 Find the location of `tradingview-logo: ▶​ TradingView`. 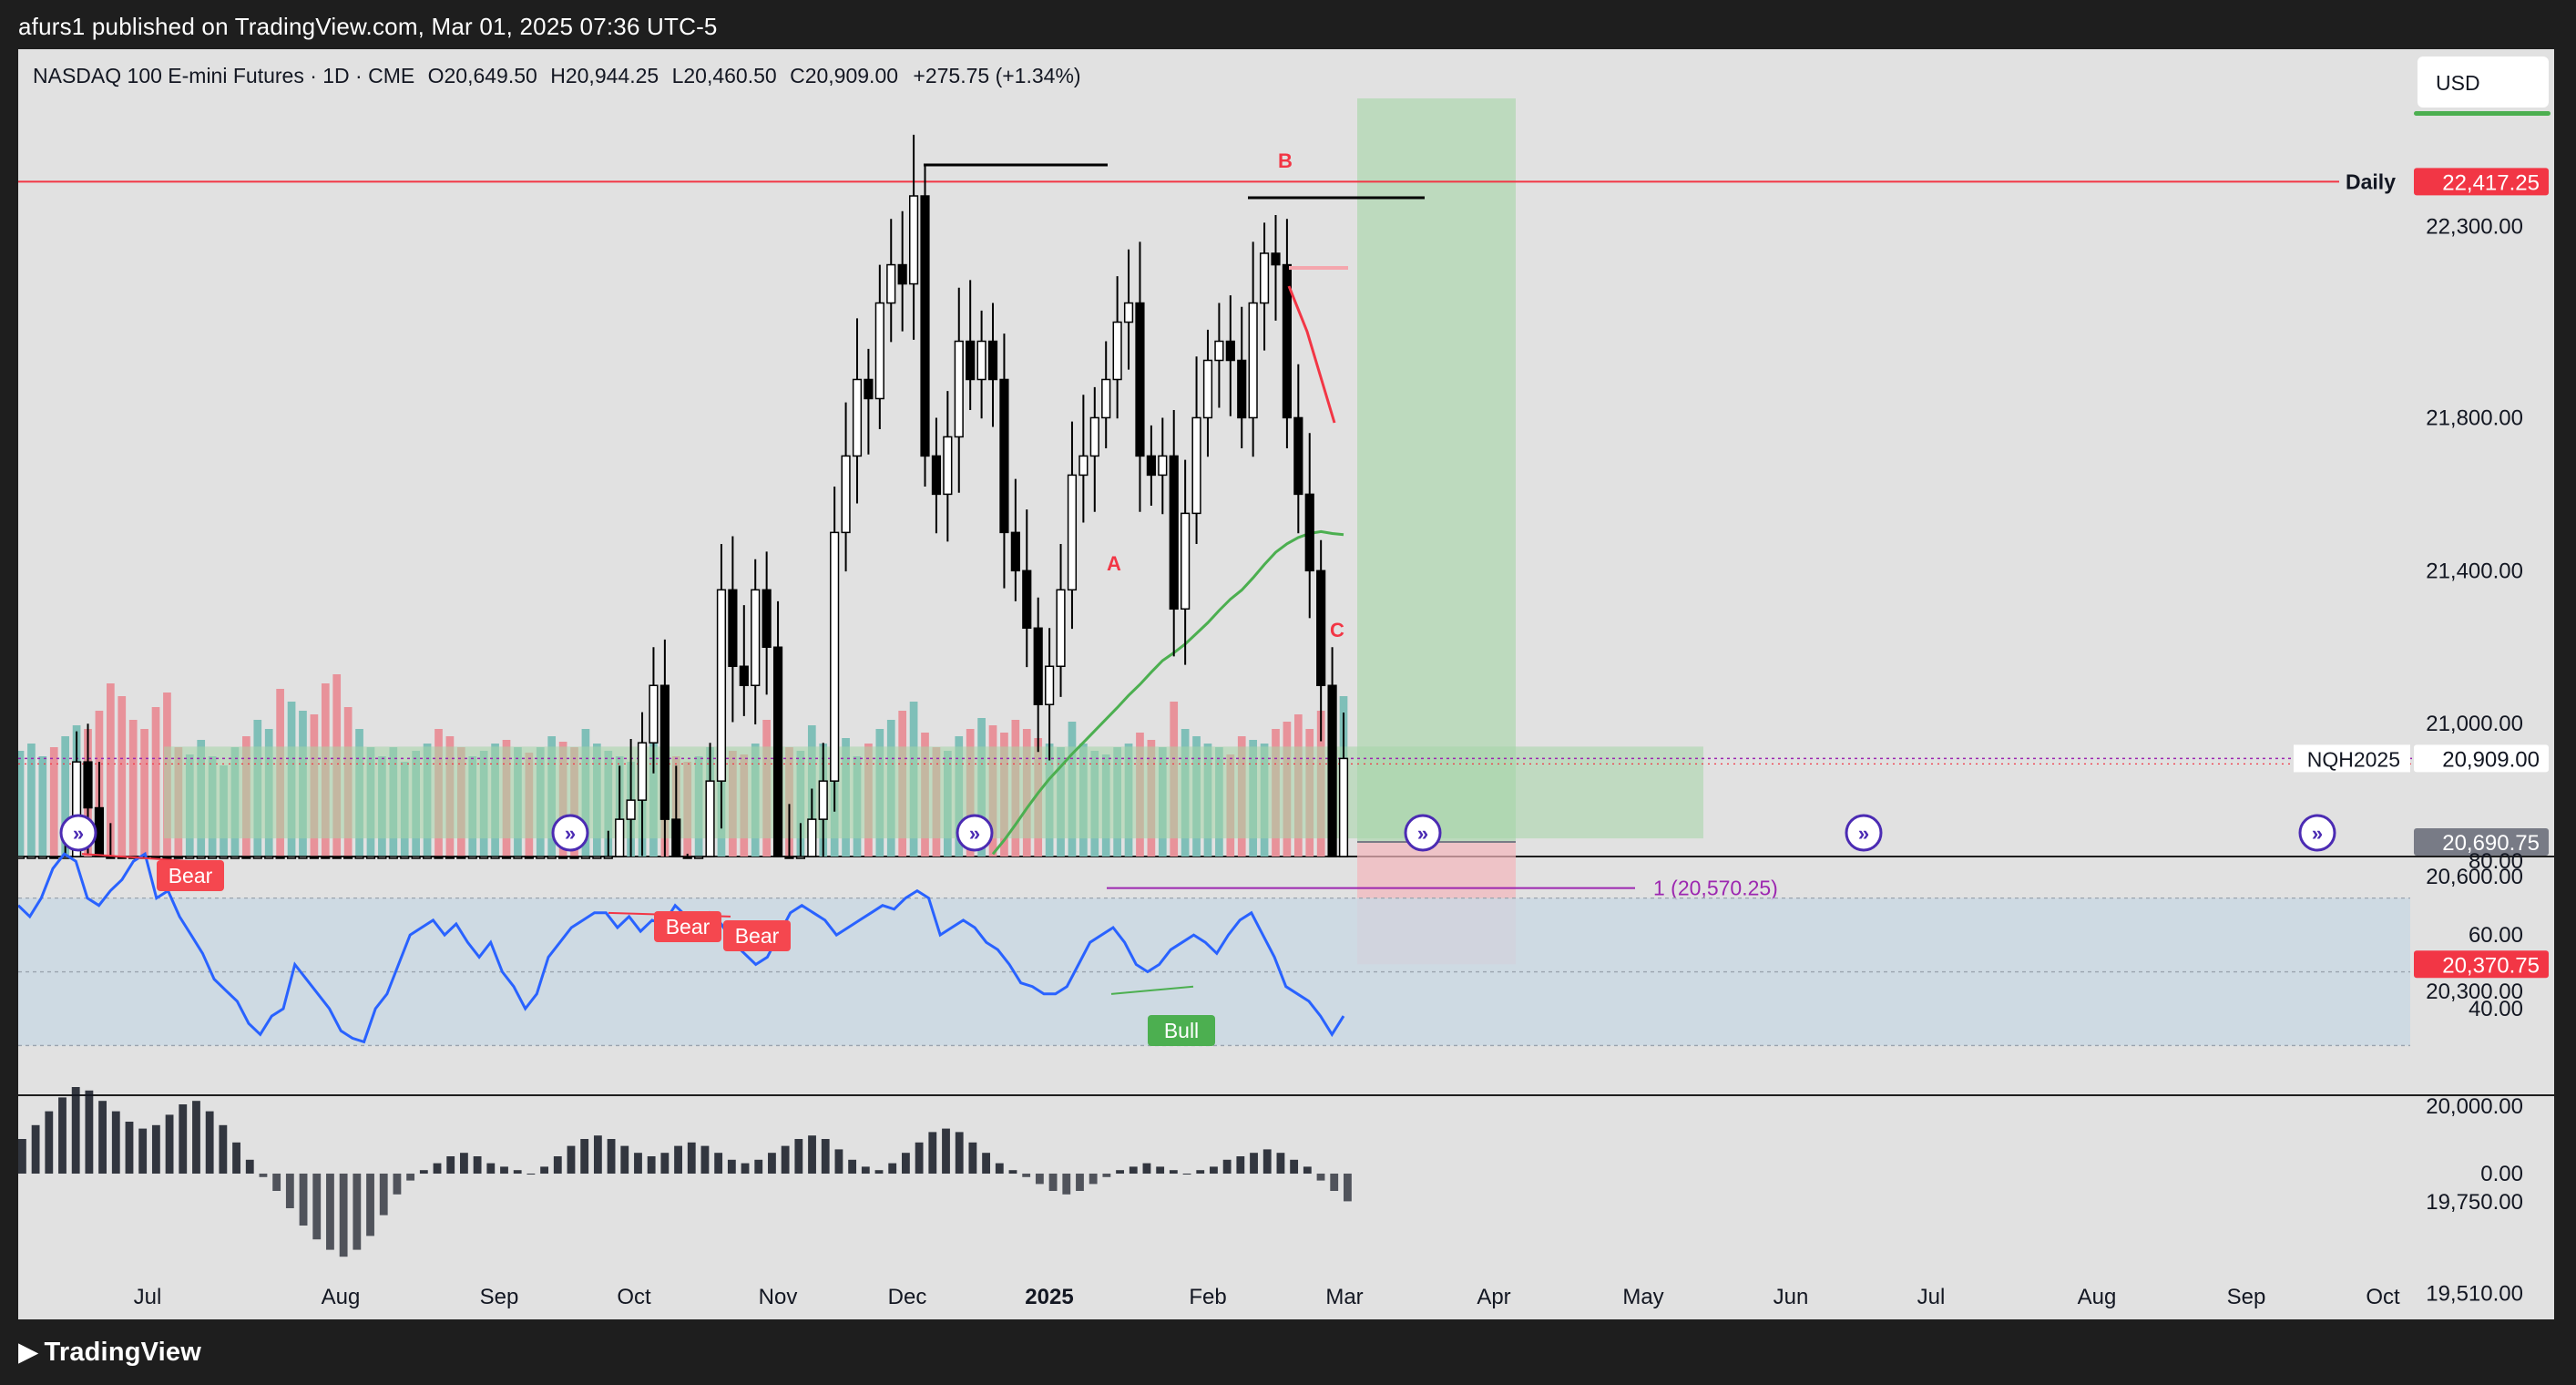

tradingview-logo: ▶​ TradingView is located at coordinates (109, 1352).